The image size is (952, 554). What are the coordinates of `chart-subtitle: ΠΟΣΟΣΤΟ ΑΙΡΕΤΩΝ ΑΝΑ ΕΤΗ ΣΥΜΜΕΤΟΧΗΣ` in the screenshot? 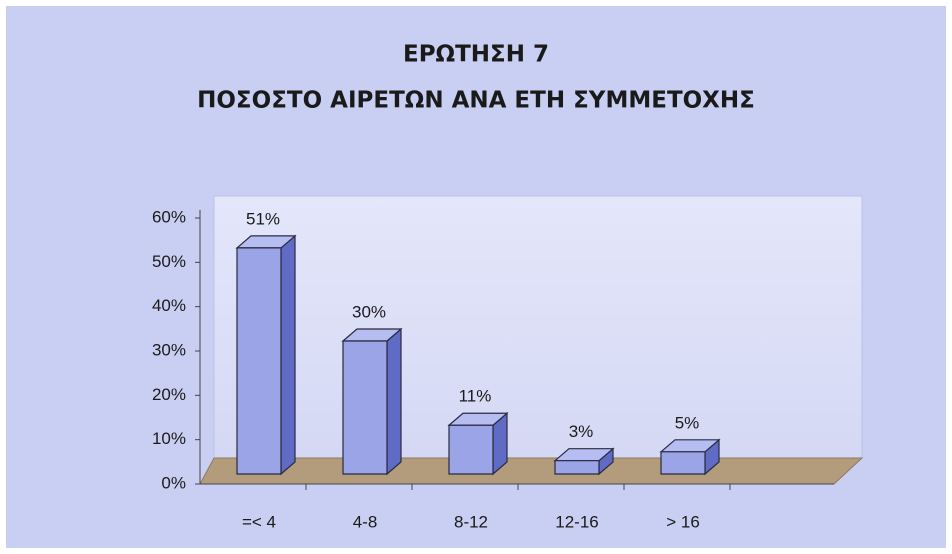 It's located at (476, 101).